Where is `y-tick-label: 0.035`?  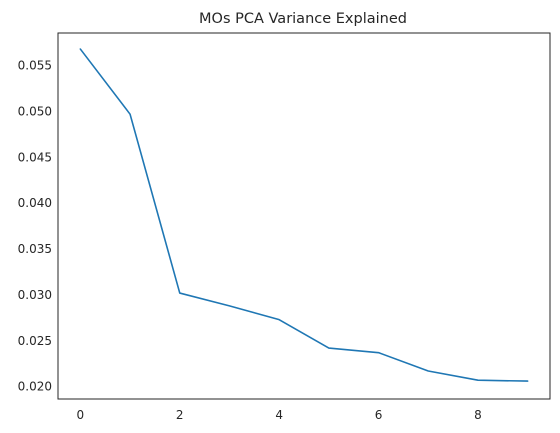 y-tick-label: 0.035 is located at coordinates (35, 249).